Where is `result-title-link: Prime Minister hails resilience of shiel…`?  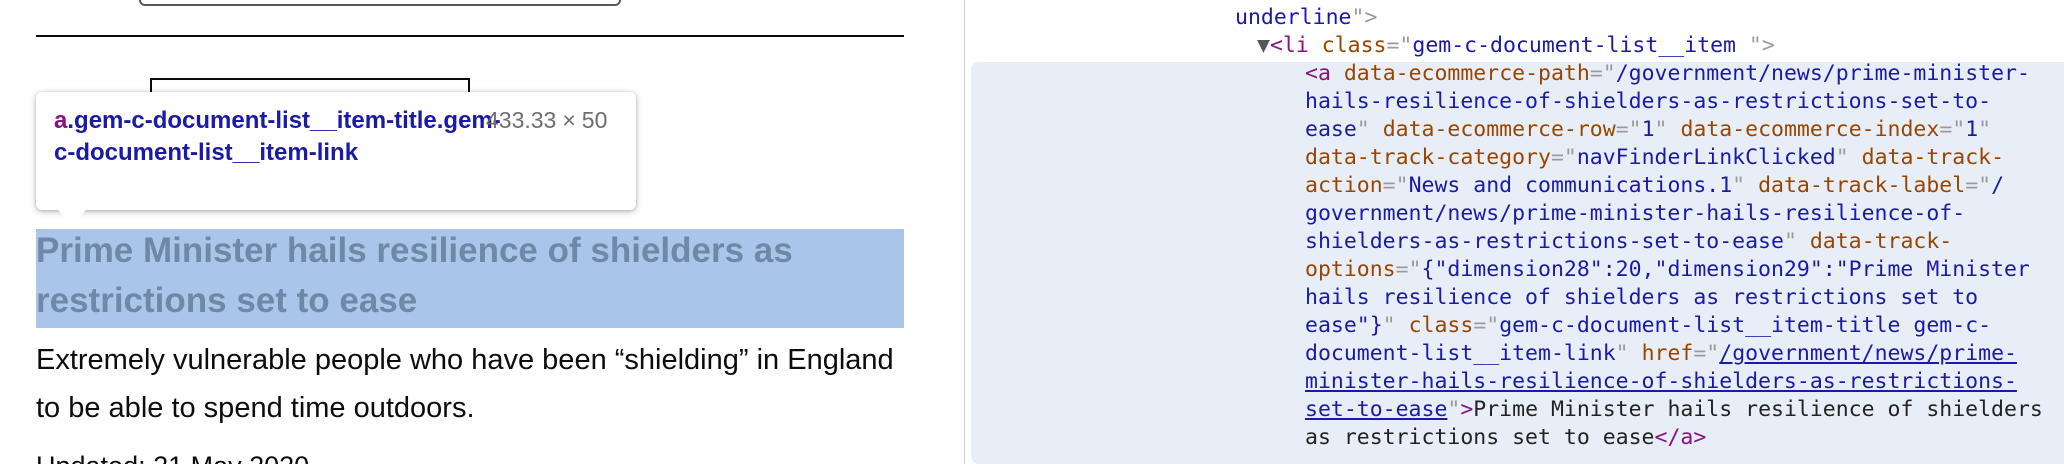 result-title-link: Prime Minister hails resilience of shiel… is located at coordinates (414, 275).